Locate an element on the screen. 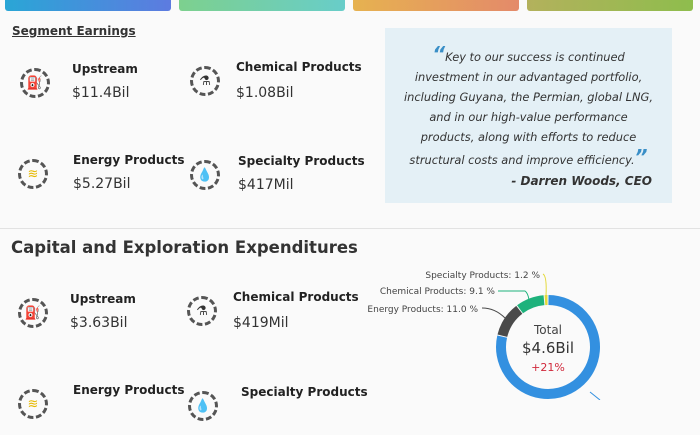  leader-line-specialty is located at coordinates (544, 285).